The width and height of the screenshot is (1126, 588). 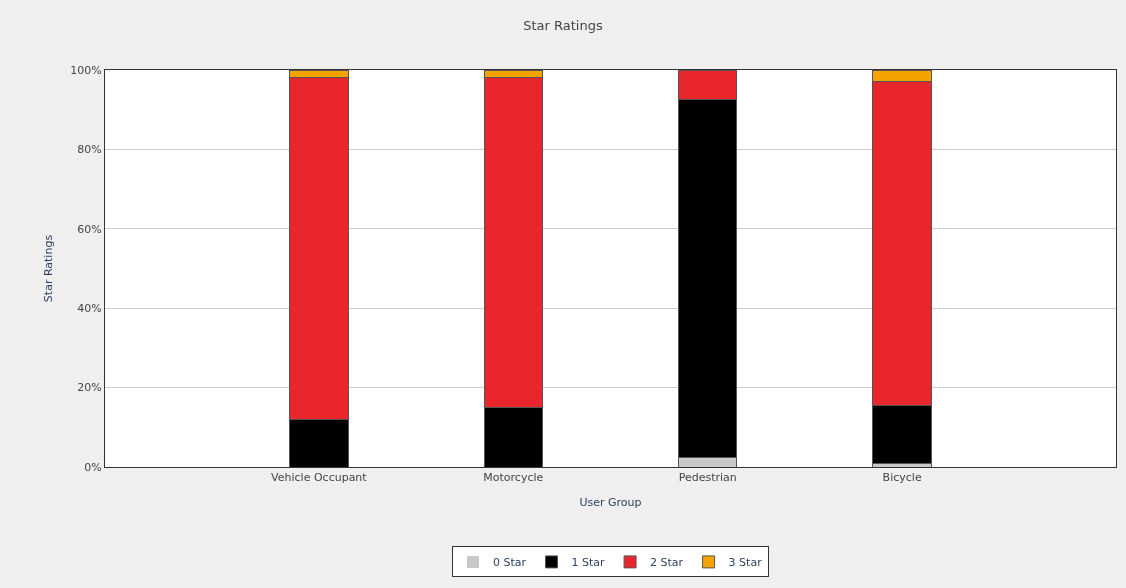 I want to click on x-tick-label: Motorcycle, so click(x=513, y=478).